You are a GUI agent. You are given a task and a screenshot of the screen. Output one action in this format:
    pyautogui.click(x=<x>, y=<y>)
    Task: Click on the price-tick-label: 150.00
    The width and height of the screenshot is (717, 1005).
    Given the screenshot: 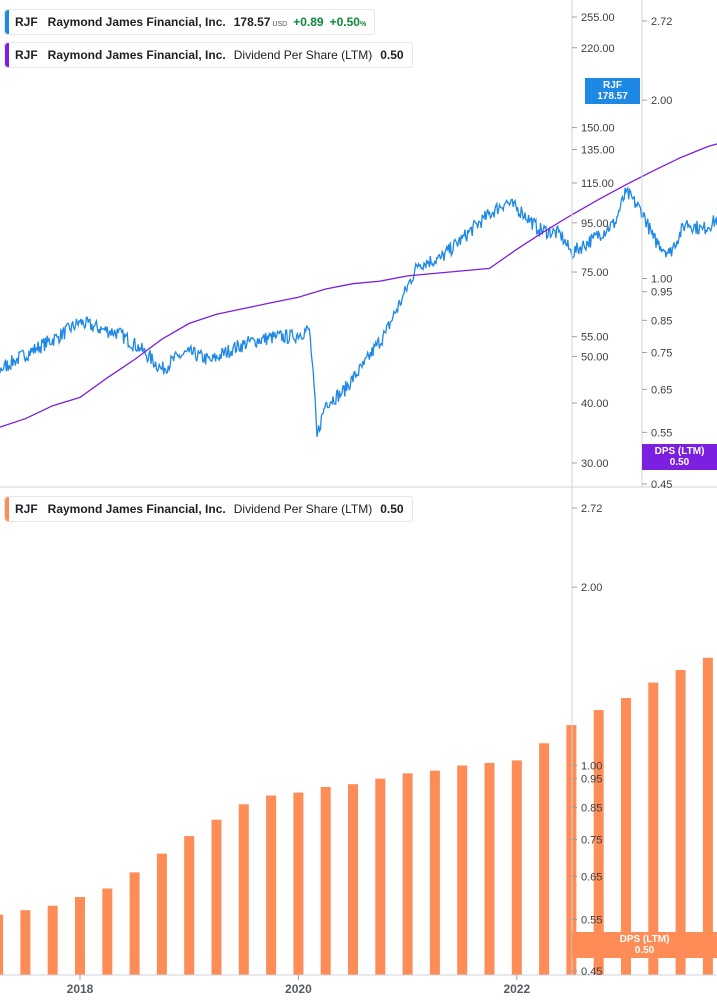 What is the action you would take?
    pyautogui.click(x=598, y=129)
    